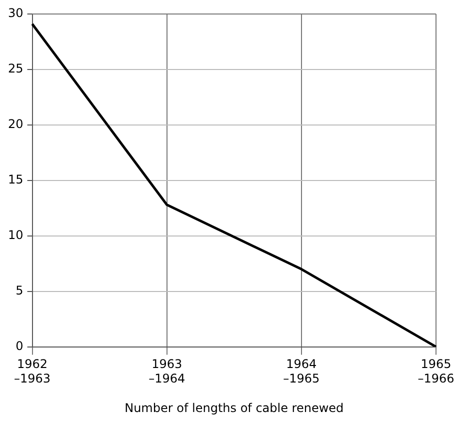 The height and width of the screenshot is (428, 466). Describe the element at coordinates (301, 371) in the screenshot. I see `x-tick-label: 1964 –1965` at that location.